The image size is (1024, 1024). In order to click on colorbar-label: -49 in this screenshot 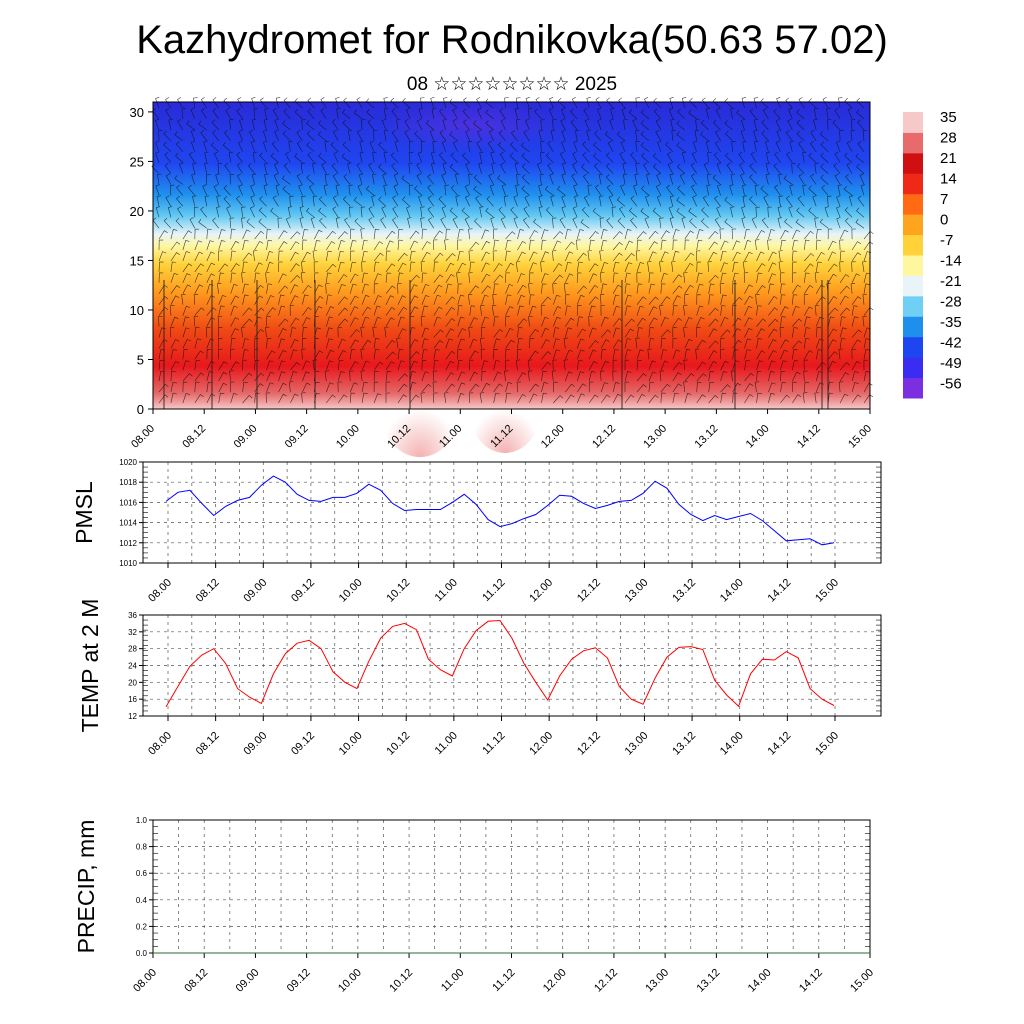, I will do `click(951, 363)`.